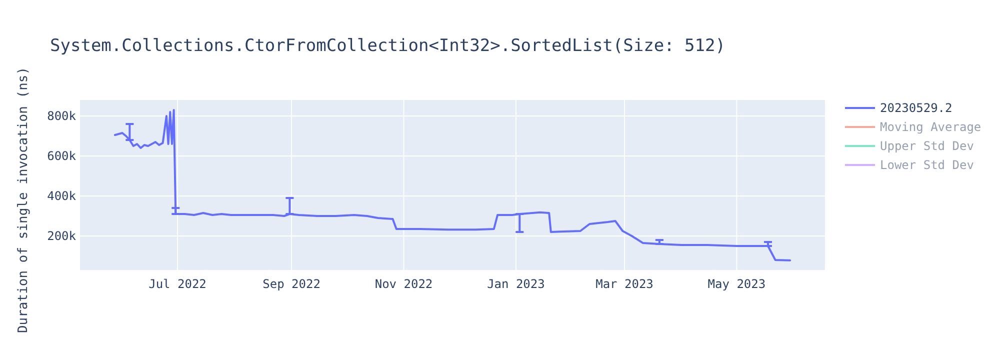 This screenshot has height=350, width=1000. I want to click on x-tick-label: Nov 2022, so click(403, 284).